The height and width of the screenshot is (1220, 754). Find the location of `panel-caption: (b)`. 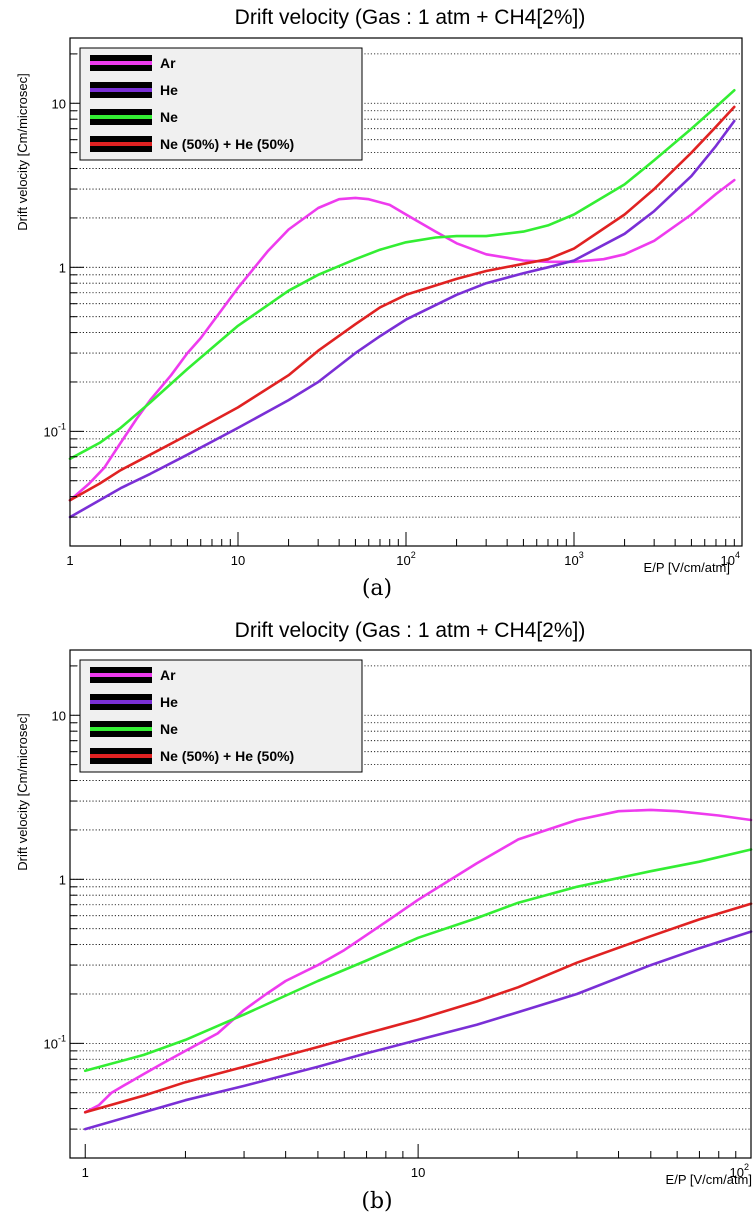

panel-caption: (b) is located at coordinates (376, 1201).